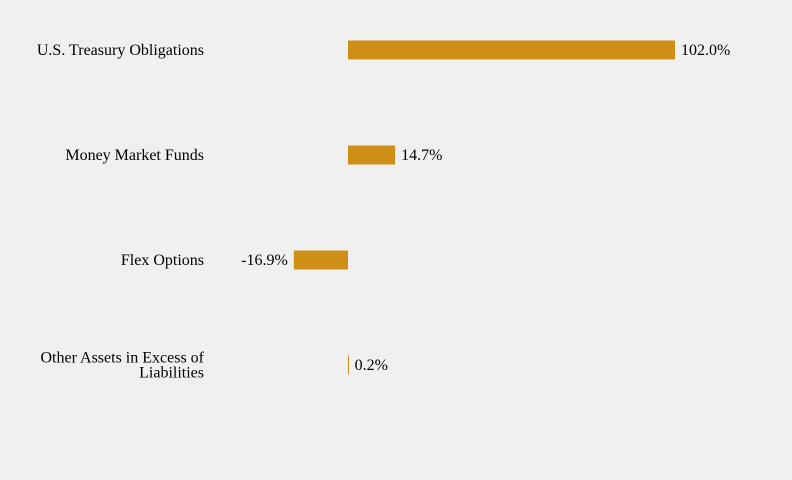 The image size is (792, 480). I want to click on category-label-line: Other Assets in Excess of, so click(122, 358).